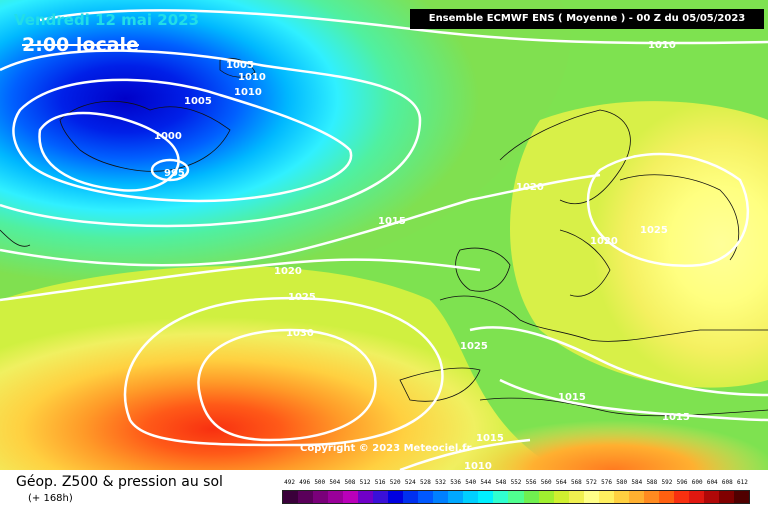 The image size is (768, 512). What do you see at coordinates (350, 482) in the screenshot?
I see `scale-label: 508` at bounding box center [350, 482].